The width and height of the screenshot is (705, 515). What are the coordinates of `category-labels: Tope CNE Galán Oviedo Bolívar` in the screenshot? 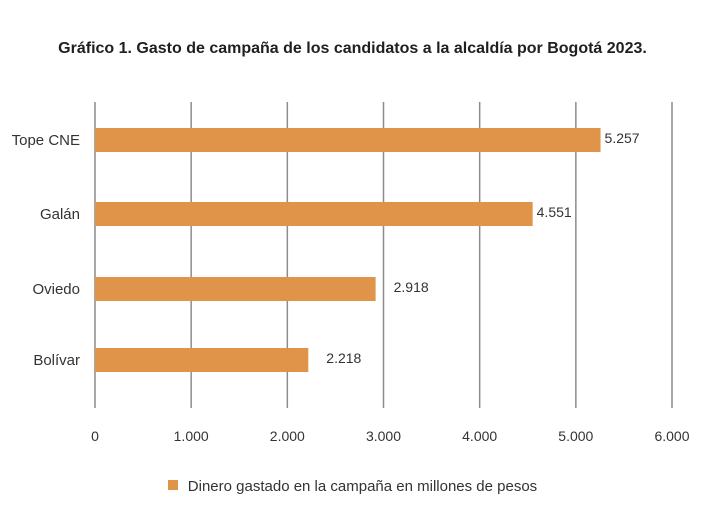 It's located at (46, 250).